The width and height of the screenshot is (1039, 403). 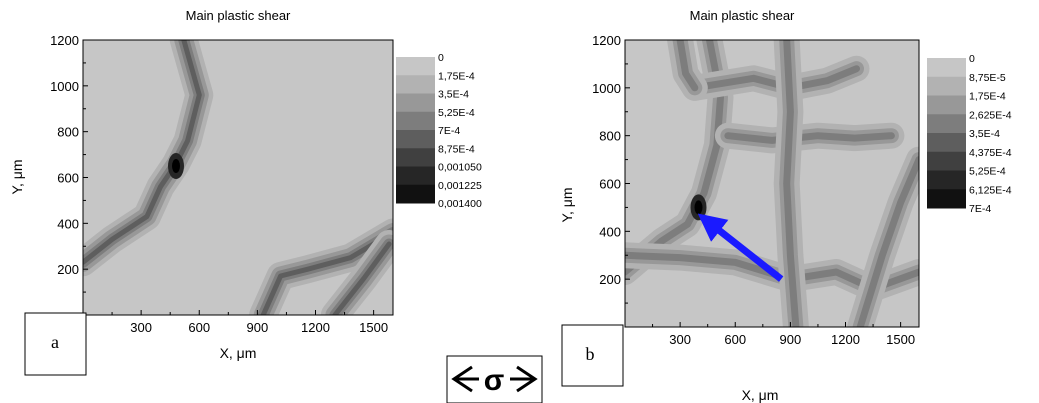 What do you see at coordinates (990, 190) in the screenshot?
I see `colorbar-level-label: 6,125E-4` at bounding box center [990, 190].